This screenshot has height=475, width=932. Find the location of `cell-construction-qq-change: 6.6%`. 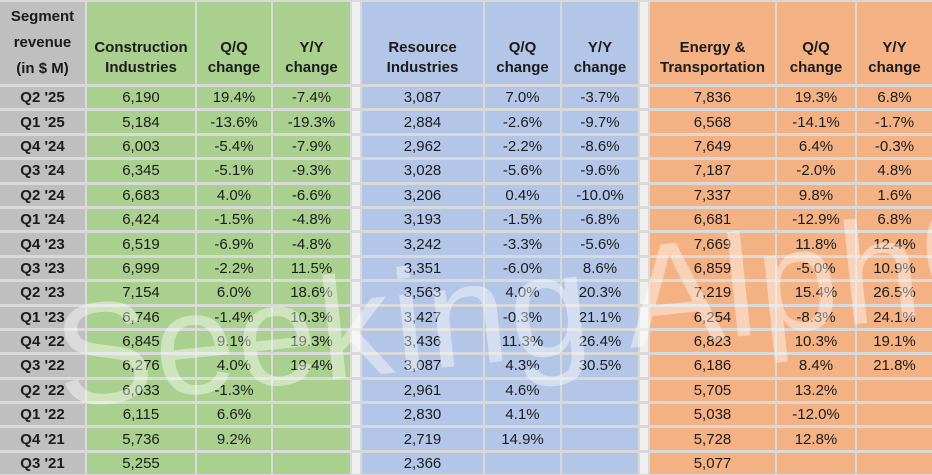

cell-construction-qq-change: 6.6% is located at coordinates (234, 415).